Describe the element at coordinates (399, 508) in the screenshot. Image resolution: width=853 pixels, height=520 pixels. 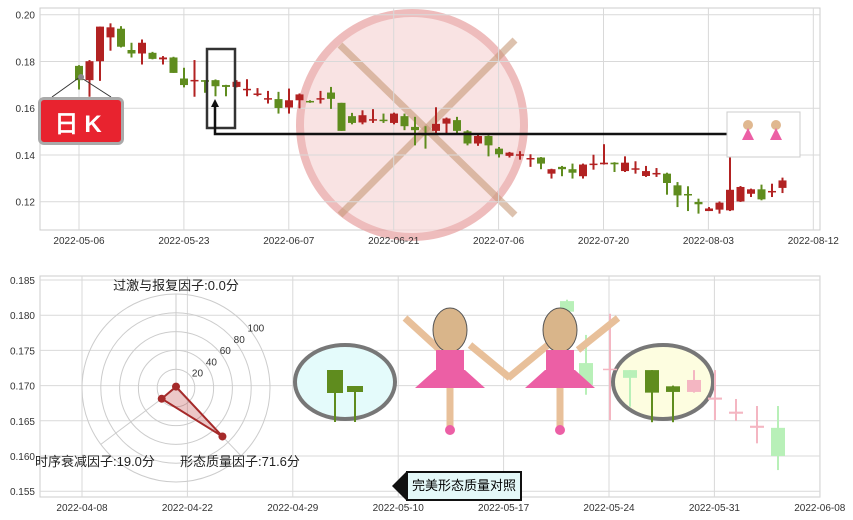
I see `x-tick-label: 2022-05-10` at that location.